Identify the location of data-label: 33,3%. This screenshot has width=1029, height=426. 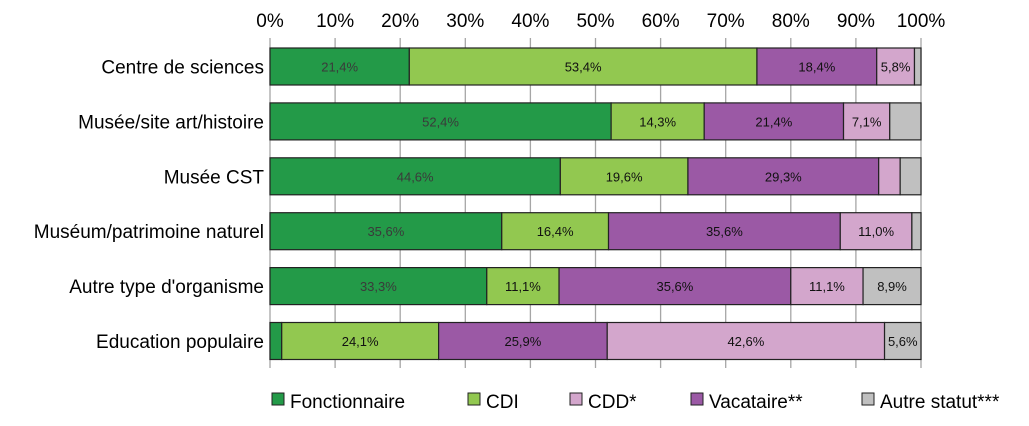
(378, 286).